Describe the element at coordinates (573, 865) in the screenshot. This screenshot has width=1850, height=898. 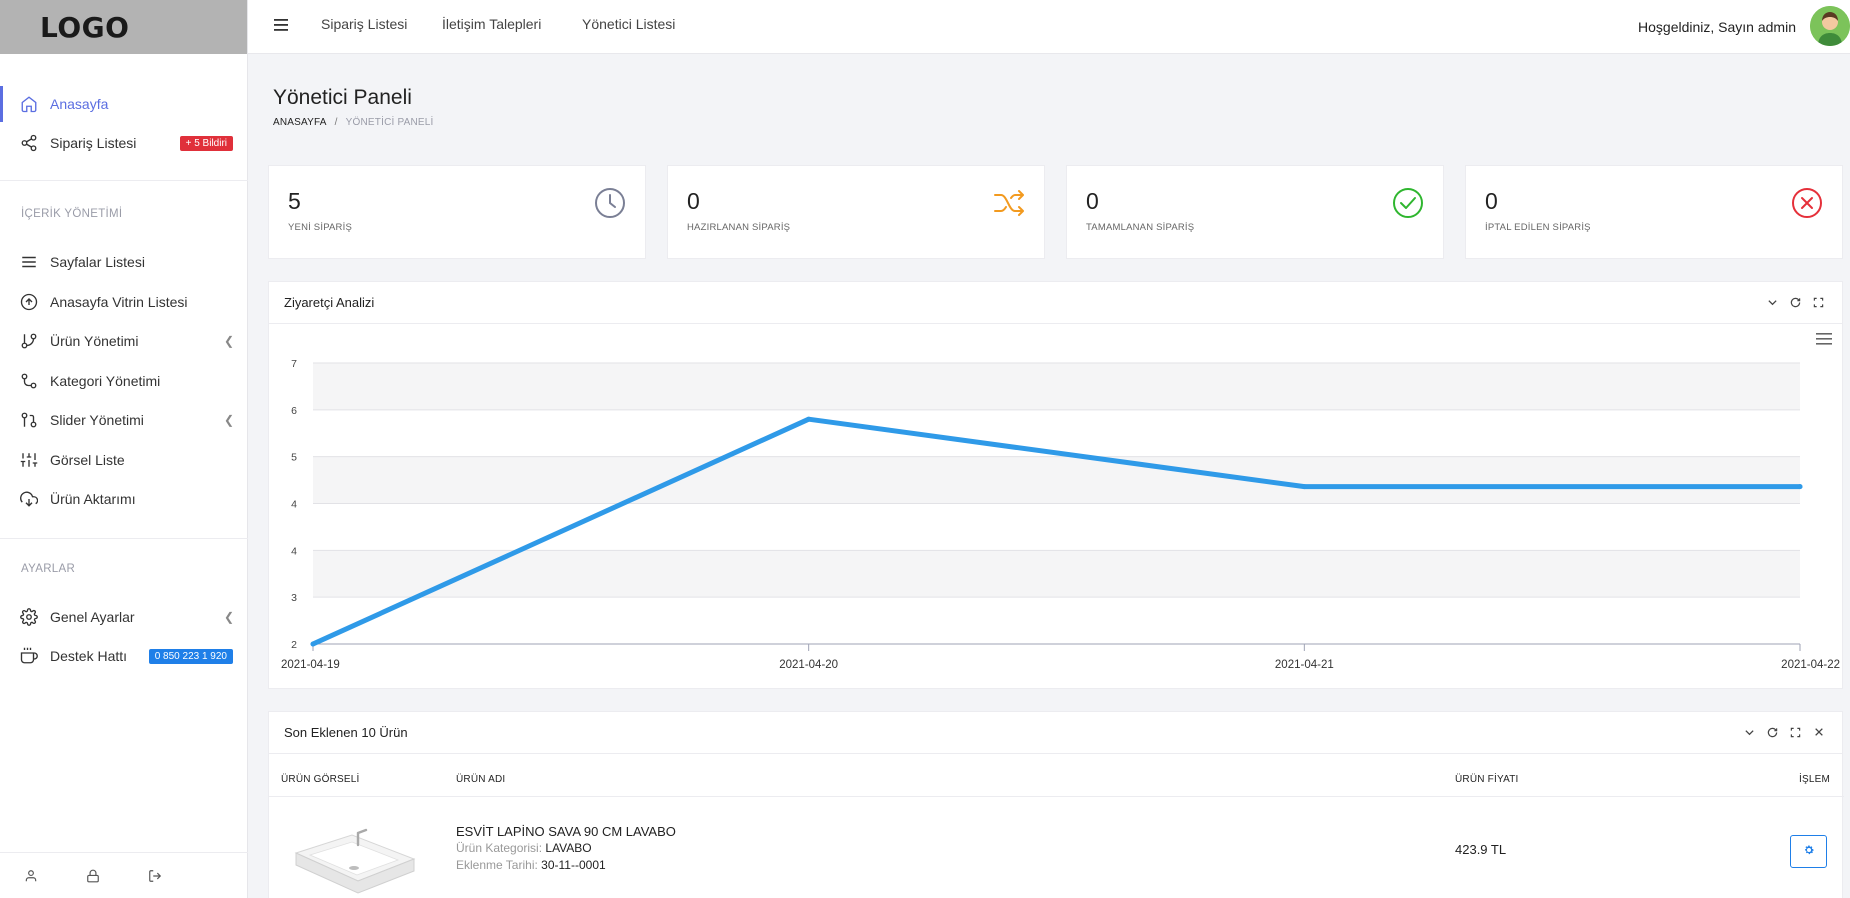
I see `product-date-value: 30-11--0001` at that location.